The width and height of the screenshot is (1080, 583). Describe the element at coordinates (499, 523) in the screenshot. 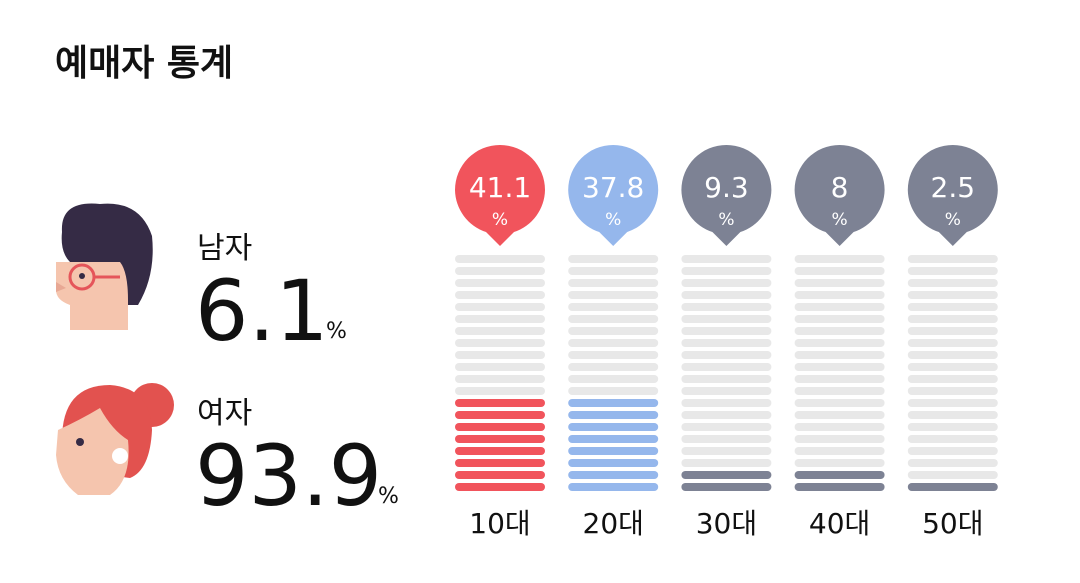

I see `category-label: 10대` at that location.